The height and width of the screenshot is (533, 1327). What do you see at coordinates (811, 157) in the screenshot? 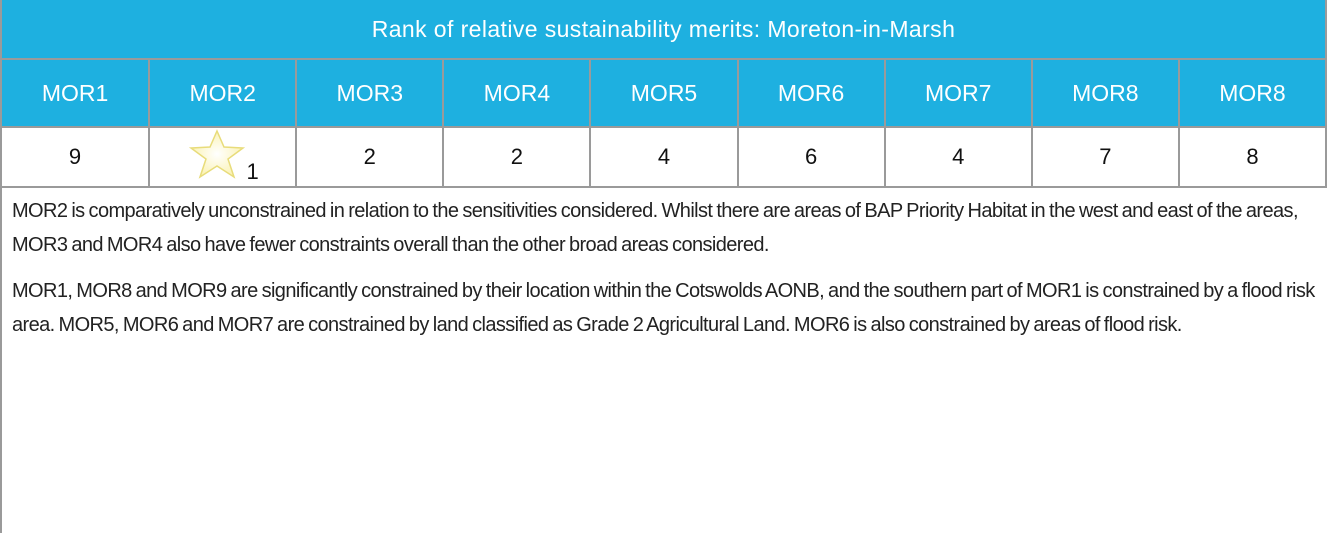
I see `rank-cell: 6` at bounding box center [811, 157].